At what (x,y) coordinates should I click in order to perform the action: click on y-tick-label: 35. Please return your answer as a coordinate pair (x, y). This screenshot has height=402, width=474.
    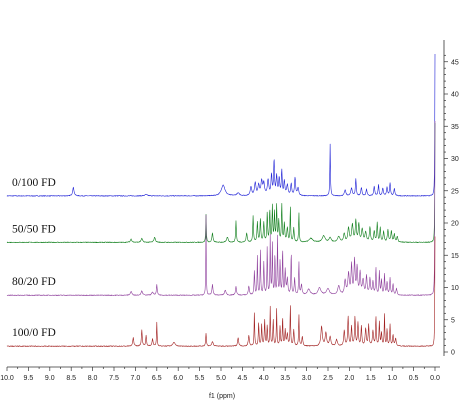
    Looking at the image, I should click on (455, 127).